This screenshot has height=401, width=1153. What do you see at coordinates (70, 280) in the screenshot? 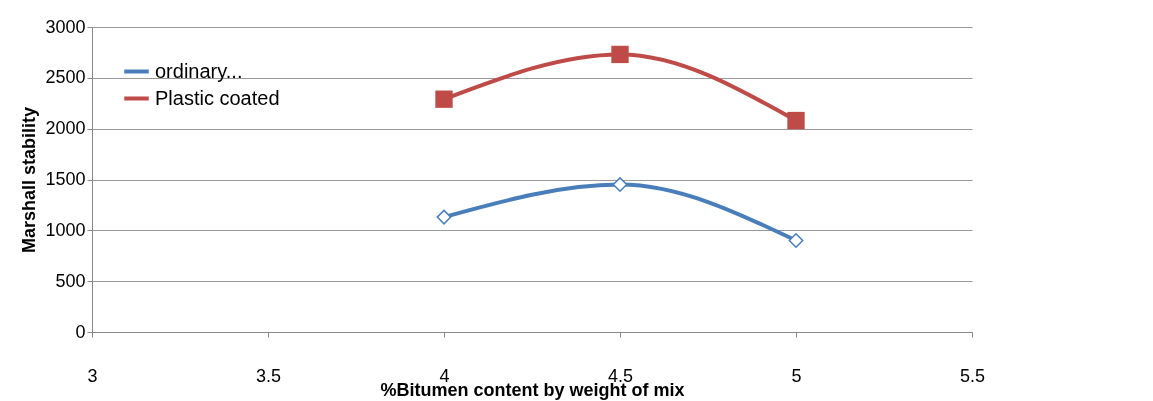
I see `y-tick-label: 500` at bounding box center [70, 280].